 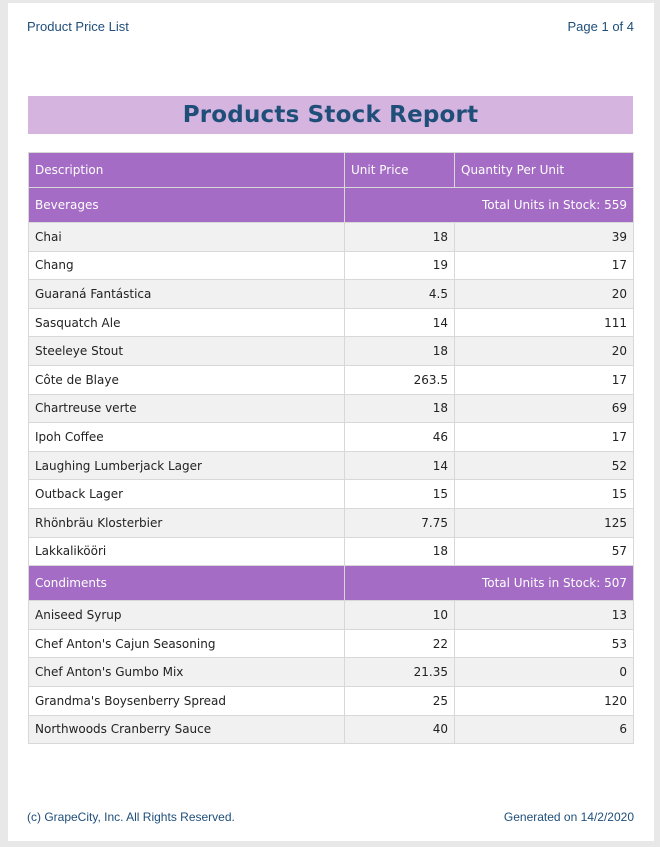 What do you see at coordinates (399, 615) in the screenshot?
I see `unit-price: 10` at bounding box center [399, 615].